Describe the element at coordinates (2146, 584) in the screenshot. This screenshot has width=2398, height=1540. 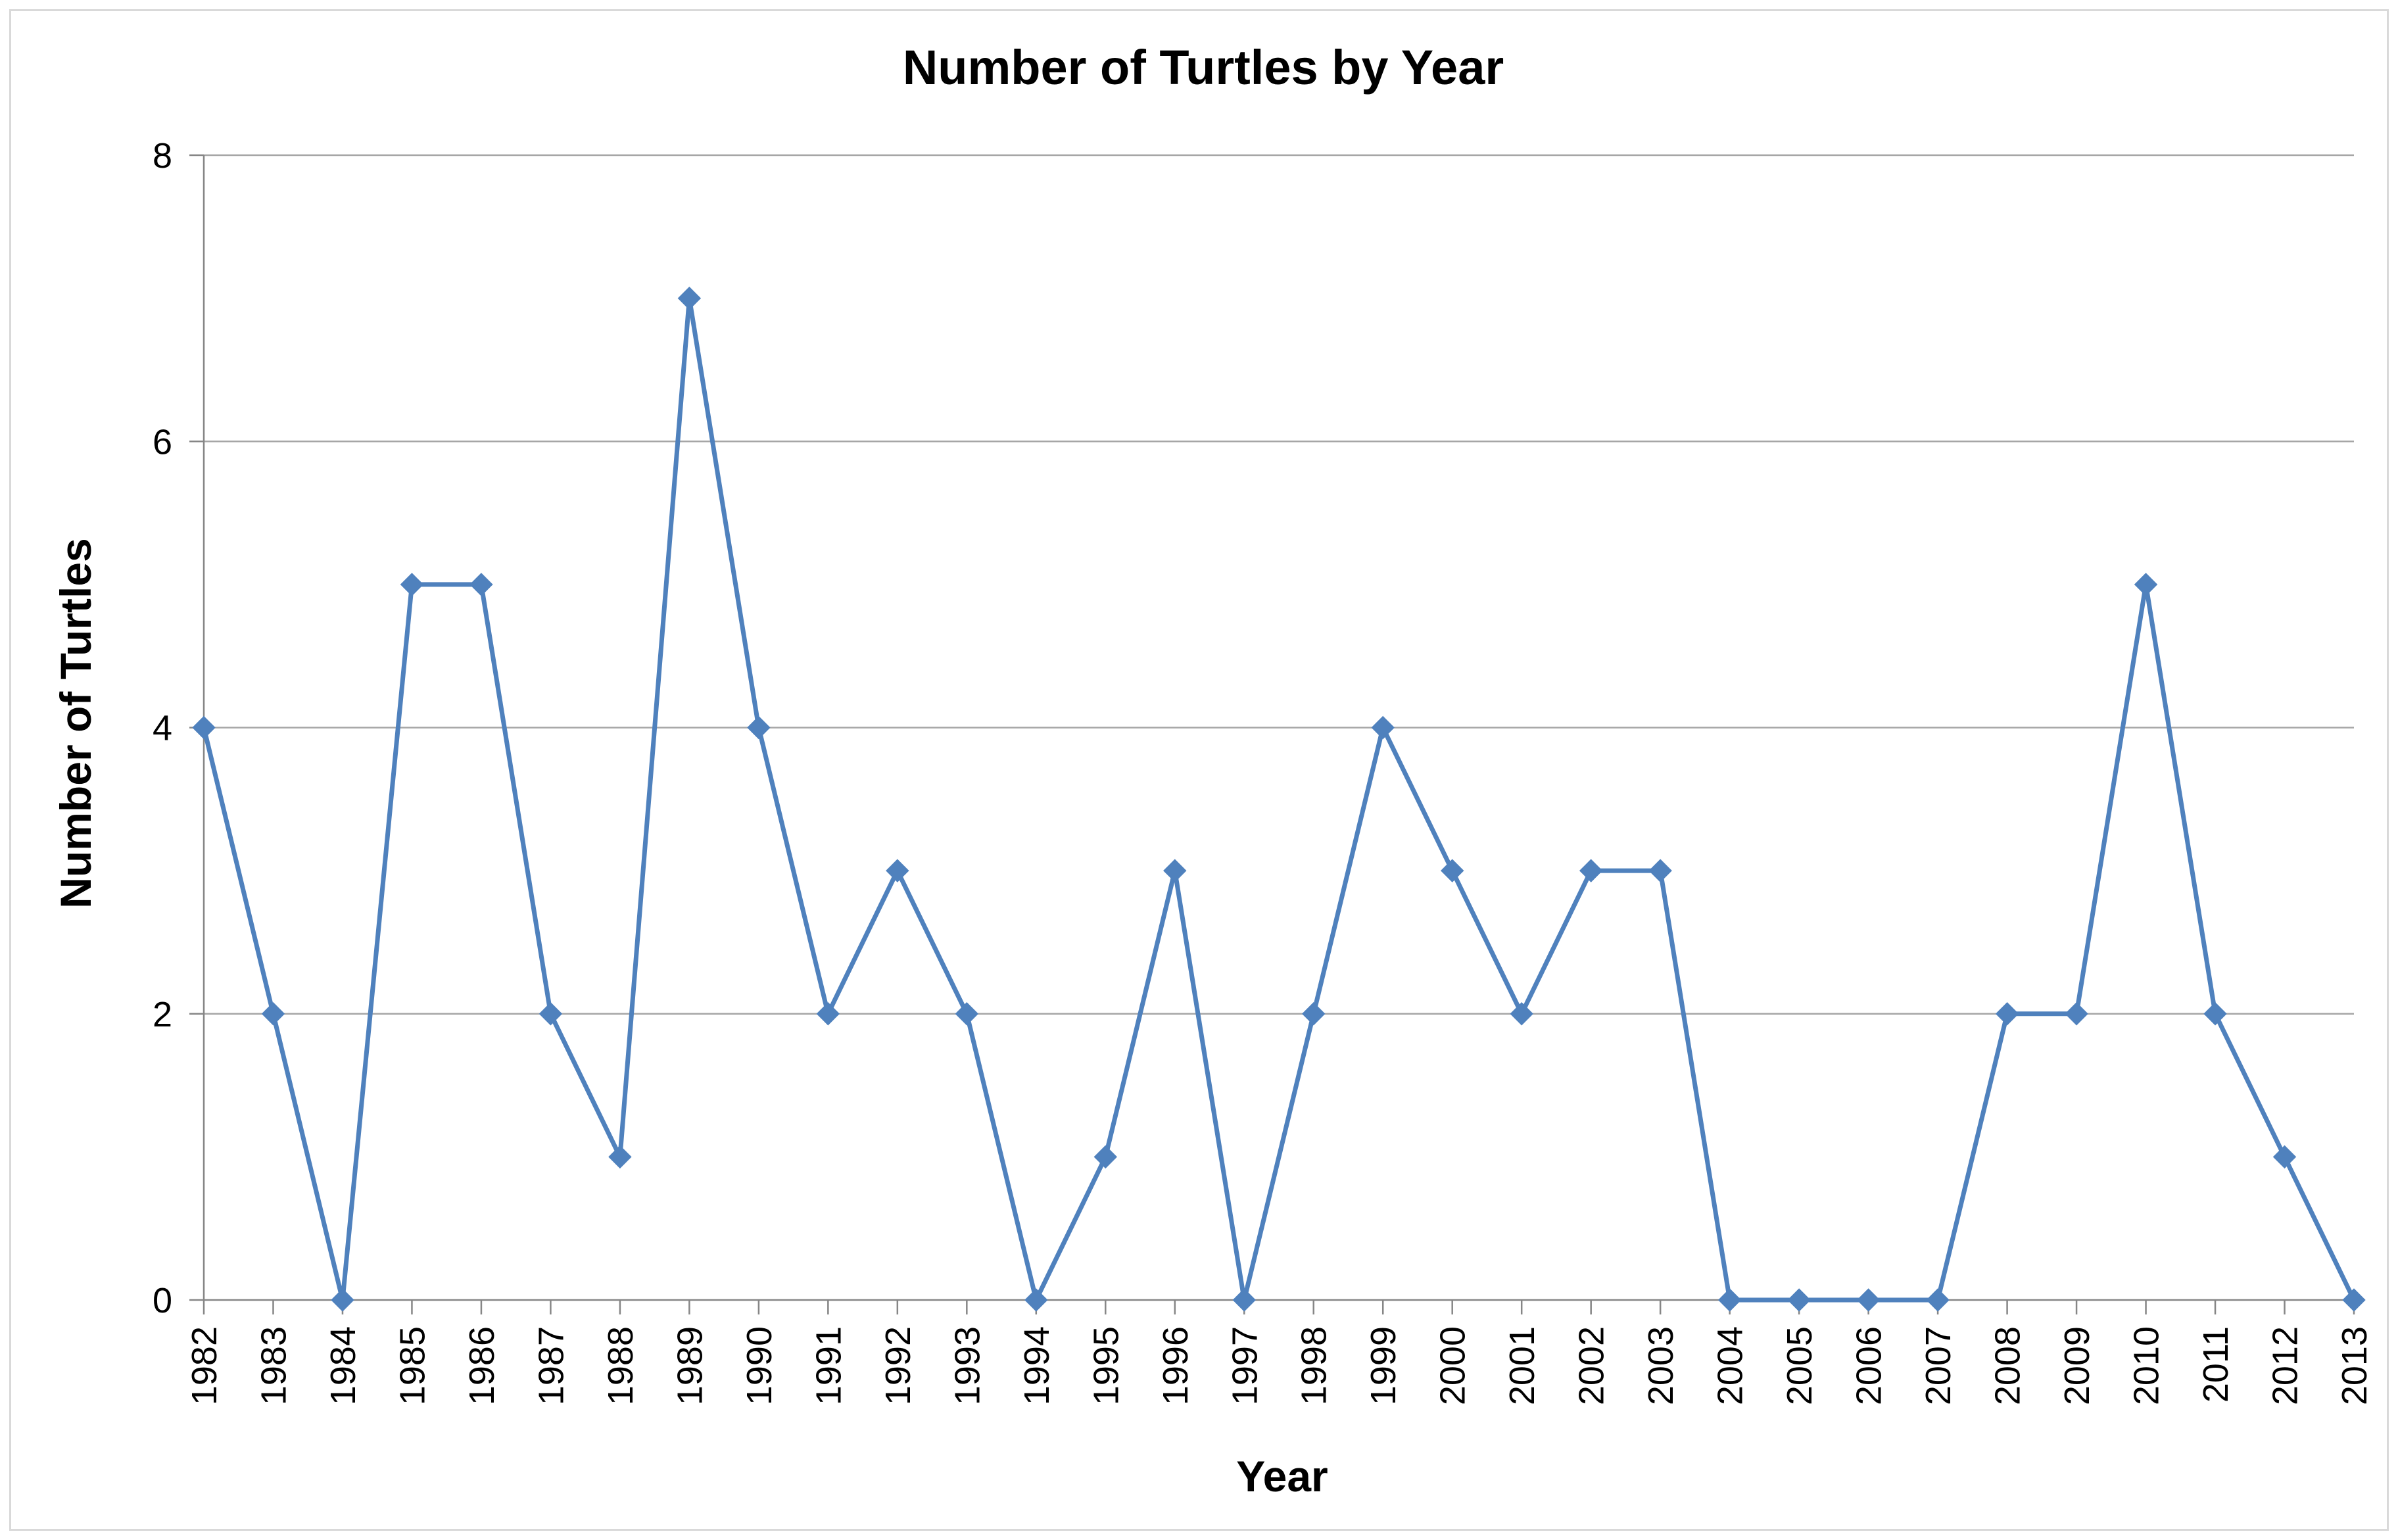
I see `data-point-2010` at that location.